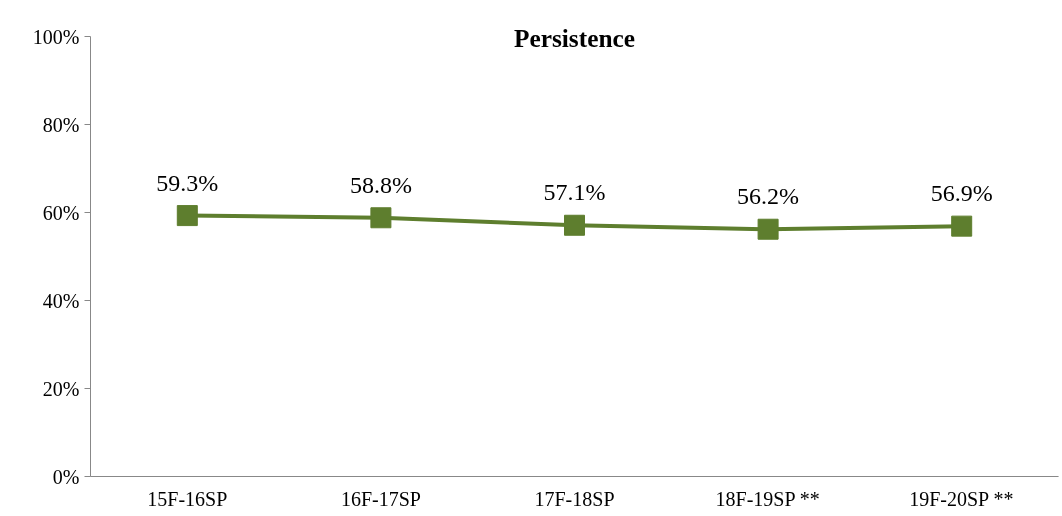 The height and width of the screenshot is (516, 1062). I want to click on y-tick-label: 20%, so click(61, 388).